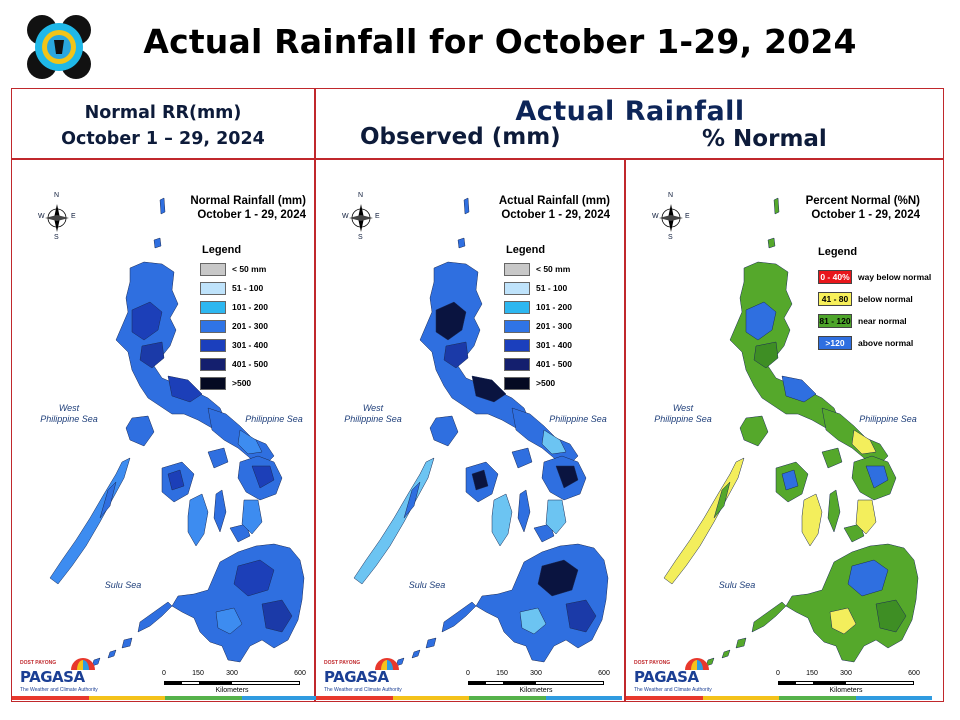 The height and width of the screenshot is (720, 960). Describe the element at coordinates (764, 139) in the screenshot. I see `percent-normal-heading: % Normal` at that location.